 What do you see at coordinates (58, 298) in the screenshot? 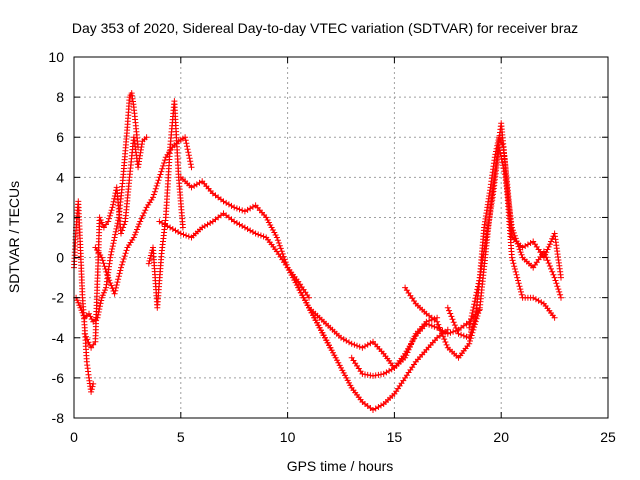
I see `y-tick-label: -2` at bounding box center [58, 298].